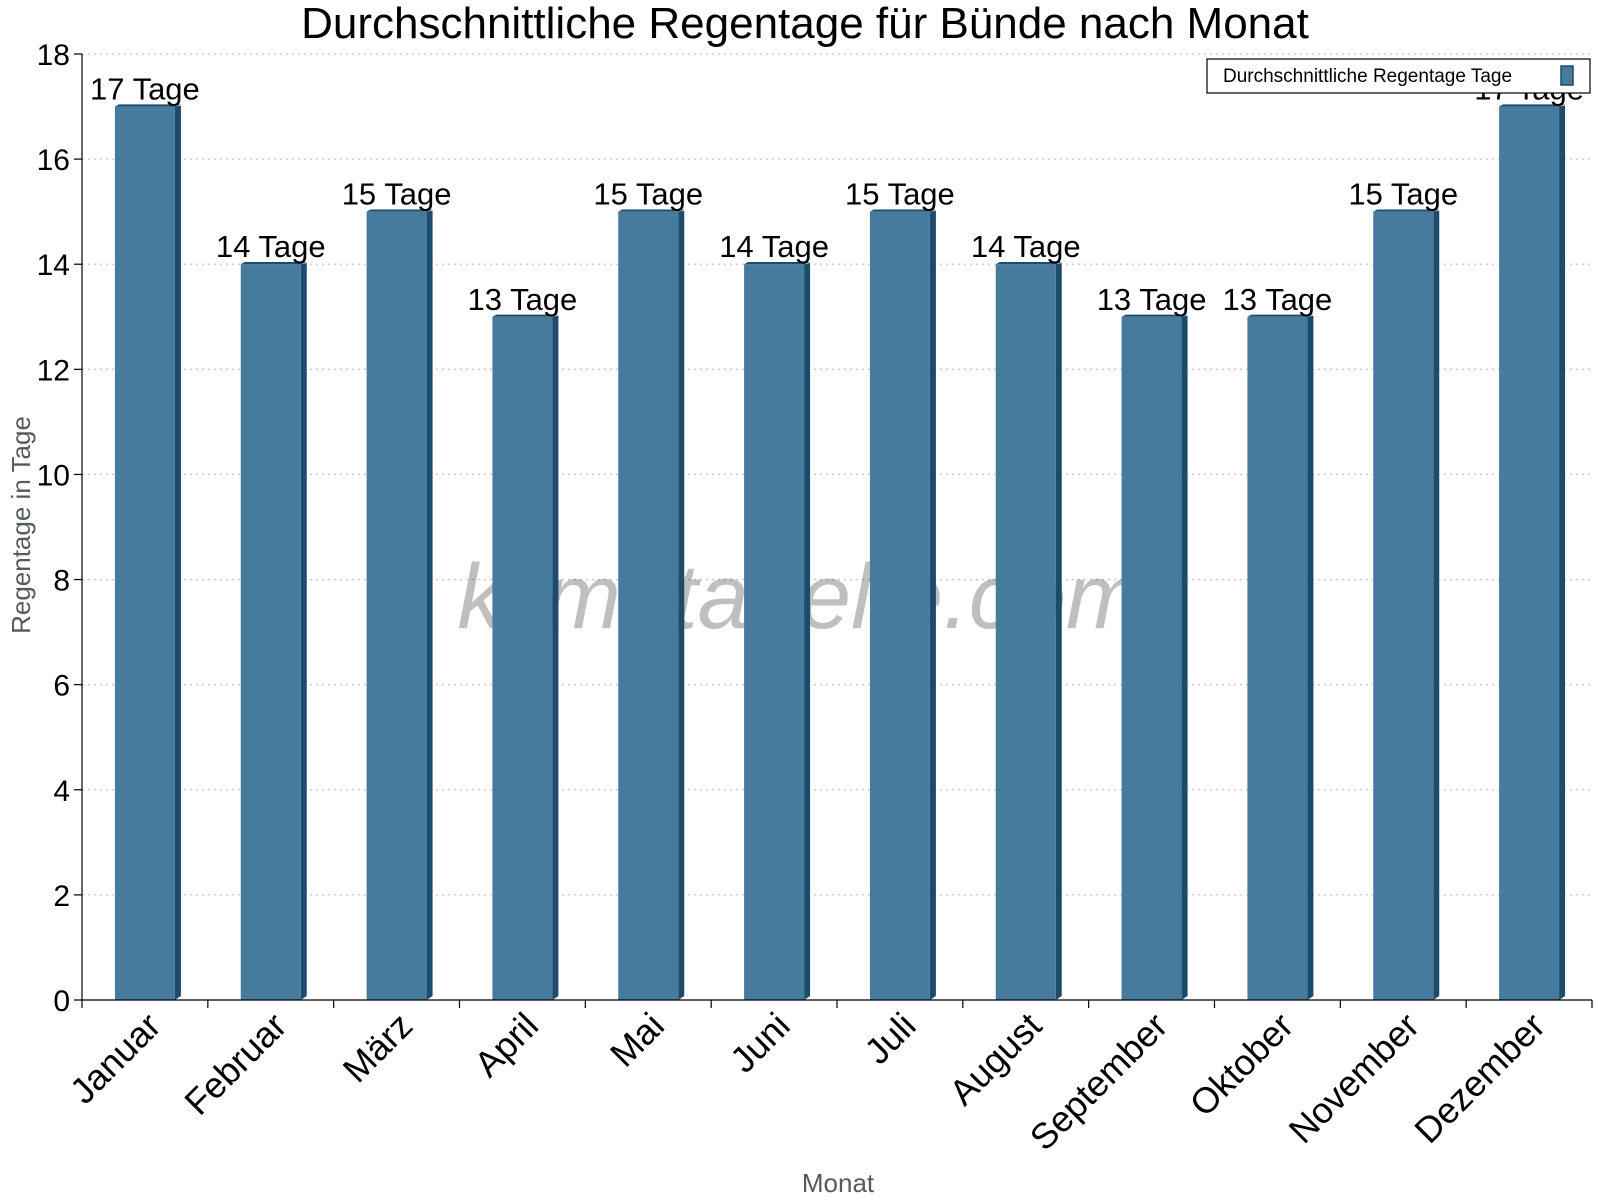 The image size is (1600, 1200). What do you see at coordinates (889, 1038) in the screenshot?
I see `x-tick-label: Juli` at bounding box center [889, 1038].